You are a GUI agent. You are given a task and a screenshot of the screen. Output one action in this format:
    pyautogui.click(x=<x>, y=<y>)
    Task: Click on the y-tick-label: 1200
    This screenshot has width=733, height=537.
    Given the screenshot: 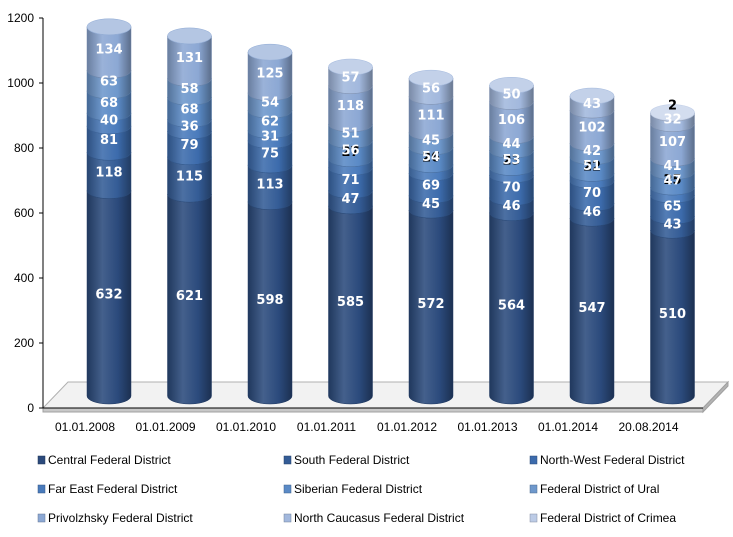 What is the action you would take?
    pyautogui.click(x=20, y=18)
    